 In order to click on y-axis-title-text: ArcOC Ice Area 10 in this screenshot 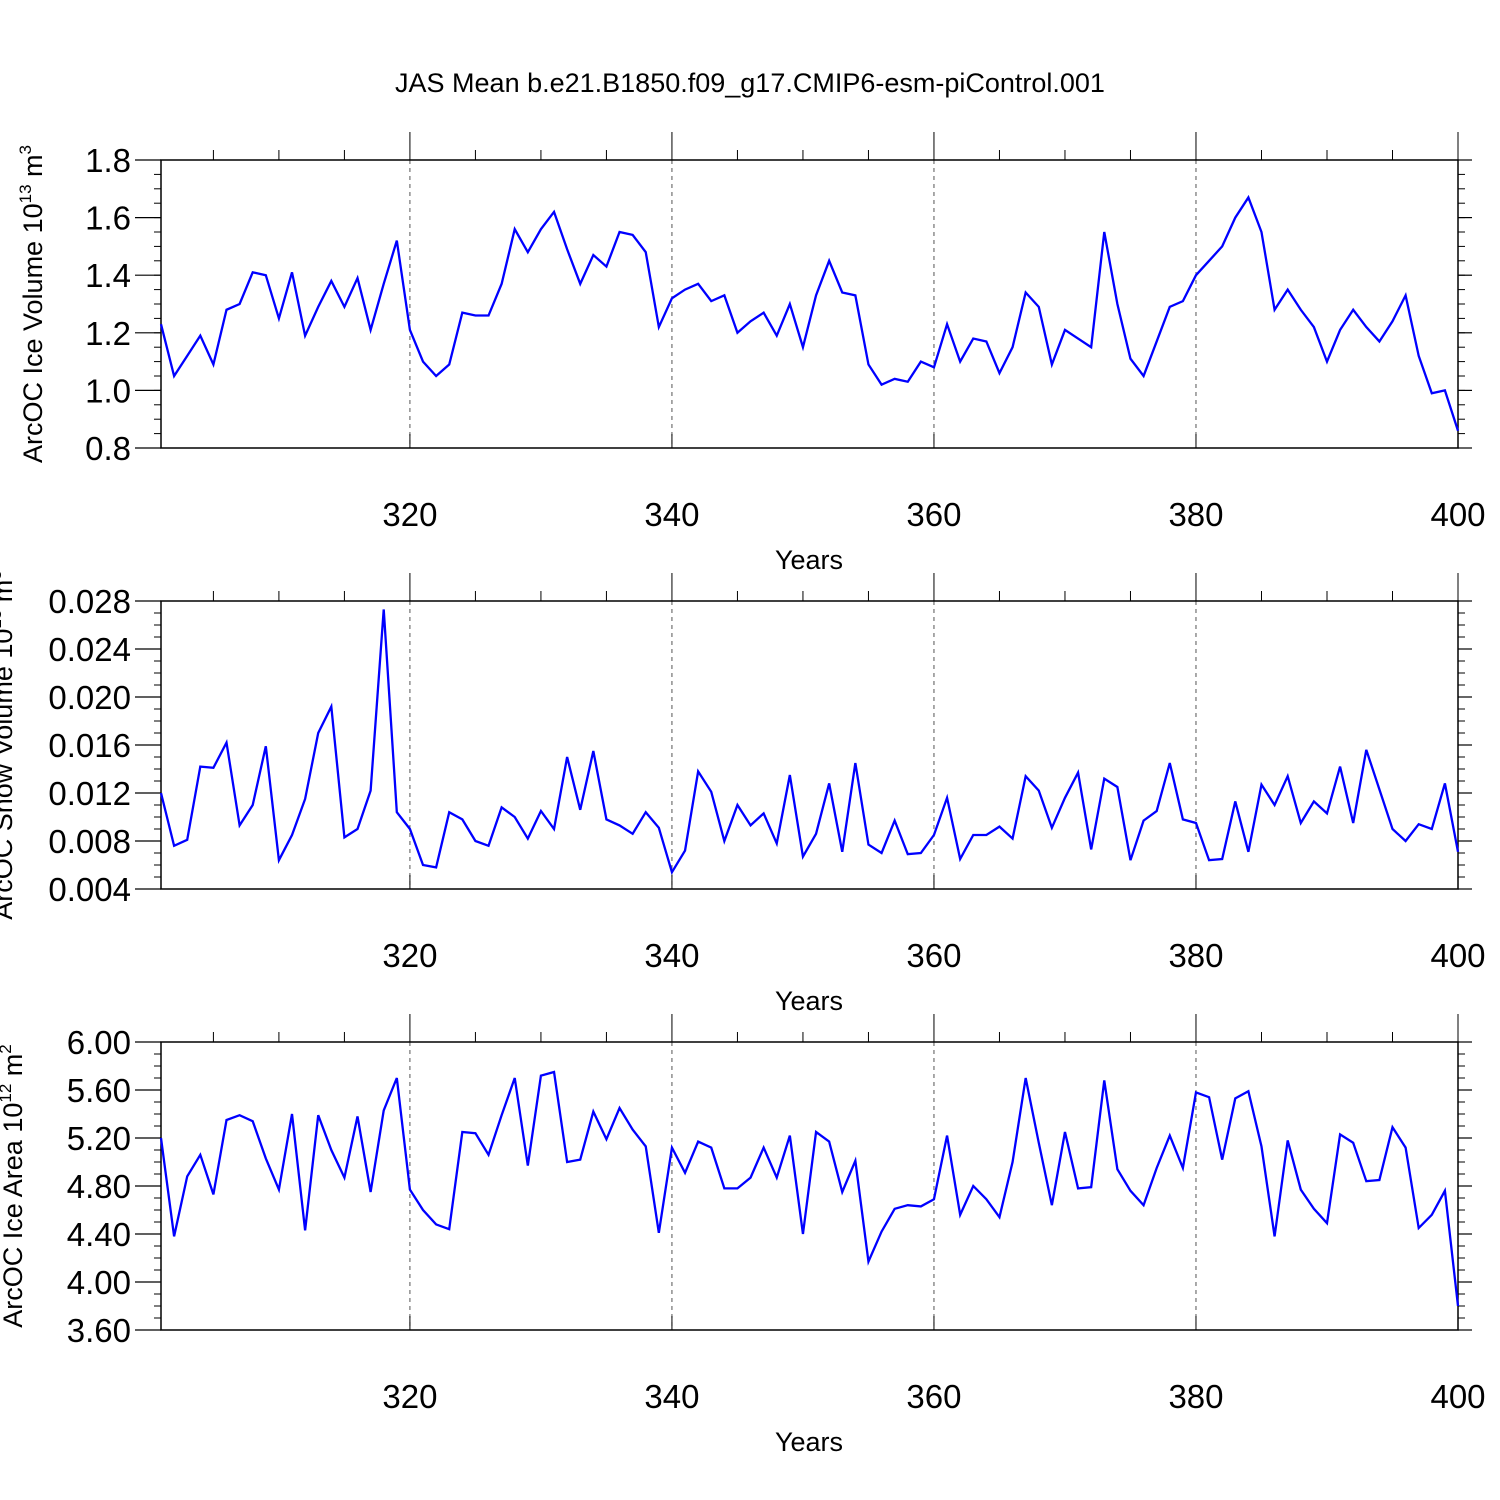, I will do `click(14, 1215)`.